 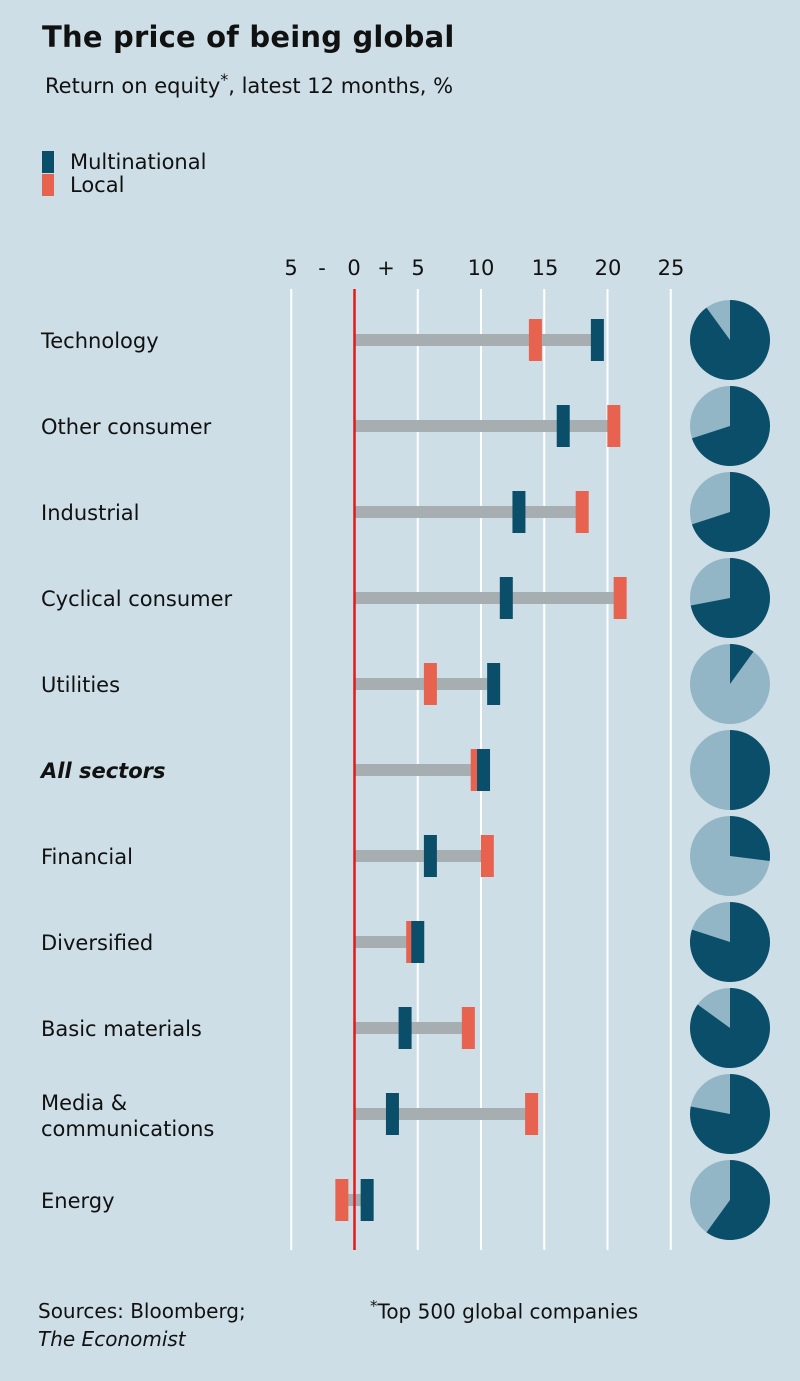 What do you see at coordinates (608, 268) in the screenshot?
I see `axis-tick-label: 20` at bounding box center [608, 268].